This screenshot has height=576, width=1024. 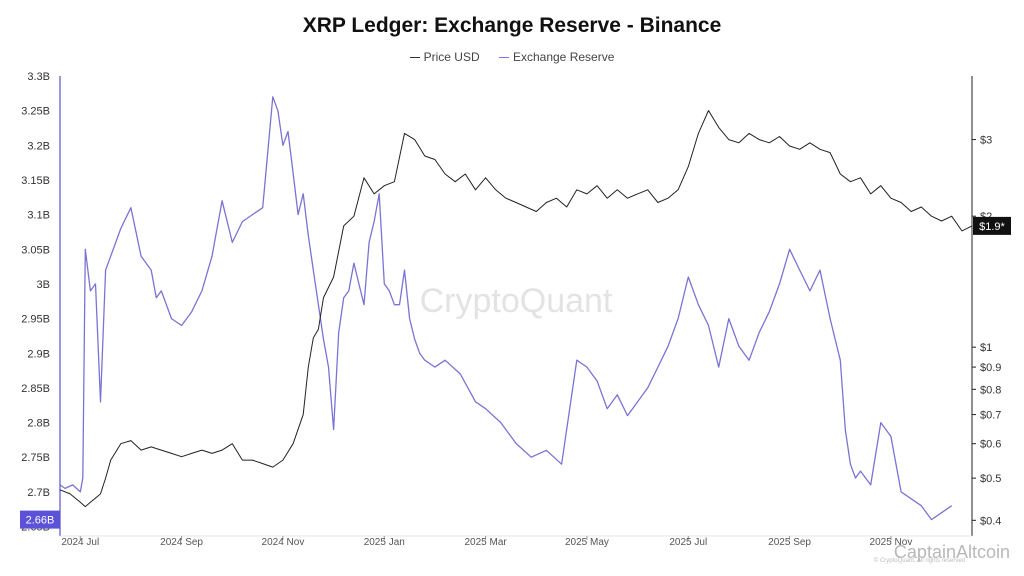 What do you see at coordinates (38, 216) in the screenshot?
I see `left-tick-label: 3.1B` at bounding box center [38, 216].